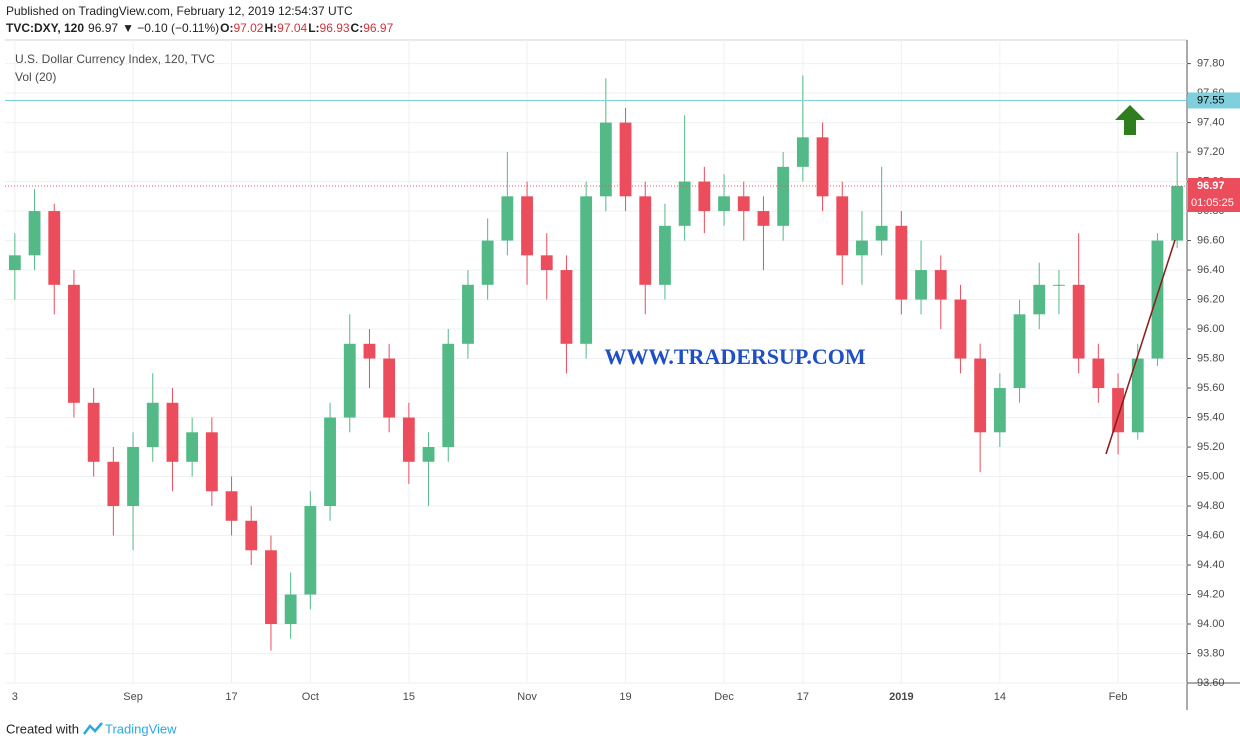 The width and height of the screenshot is (1240, 752). I want to click on price-tag-label: 97.55, so click(1211, 100).